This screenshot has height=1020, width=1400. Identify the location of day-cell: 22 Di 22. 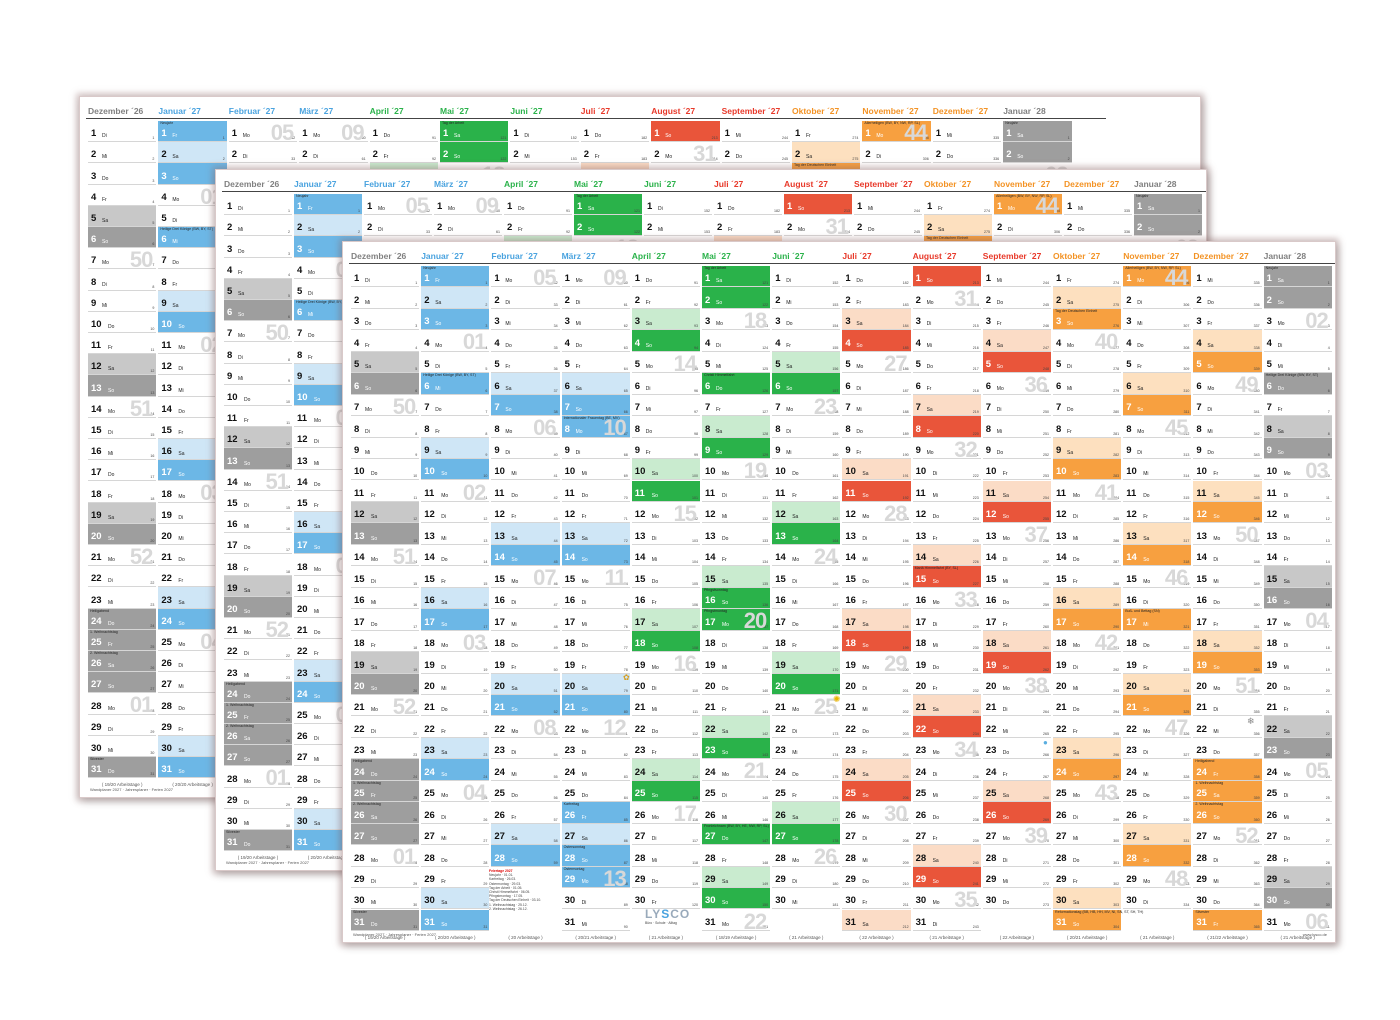
(385, 727).